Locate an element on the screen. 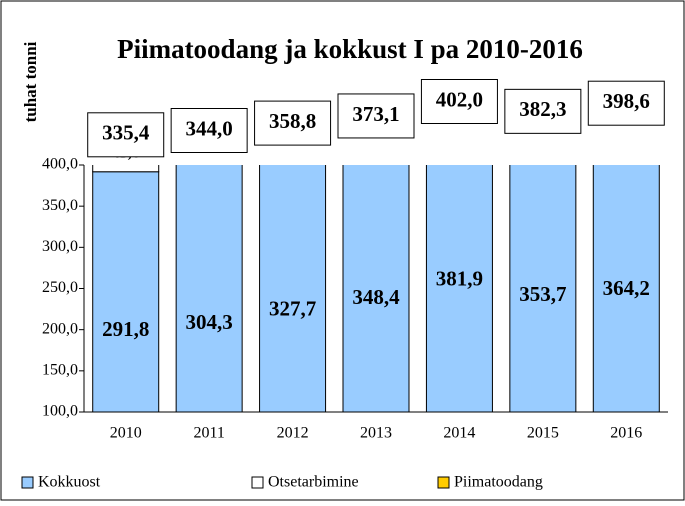 The width and height of the screenshot is (685, 506). y-tick-label: 100,0 is located at coordinates (60, 411).